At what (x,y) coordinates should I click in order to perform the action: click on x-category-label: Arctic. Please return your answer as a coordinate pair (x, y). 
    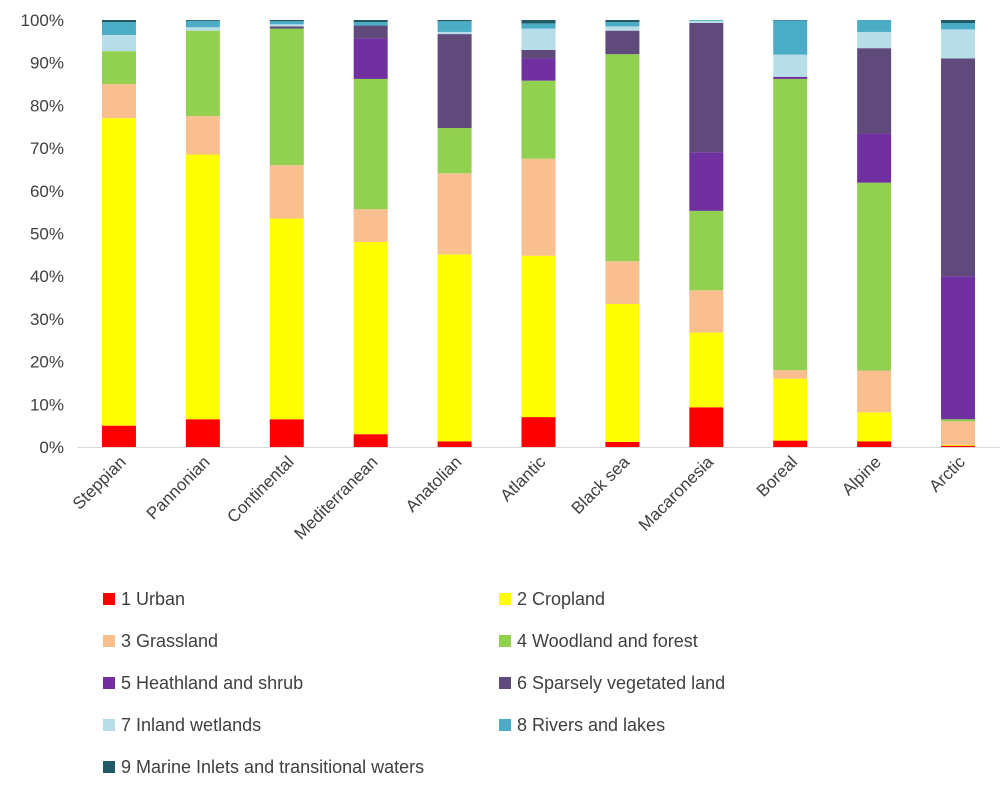
    Looking at the image, I should click on (947, 474).